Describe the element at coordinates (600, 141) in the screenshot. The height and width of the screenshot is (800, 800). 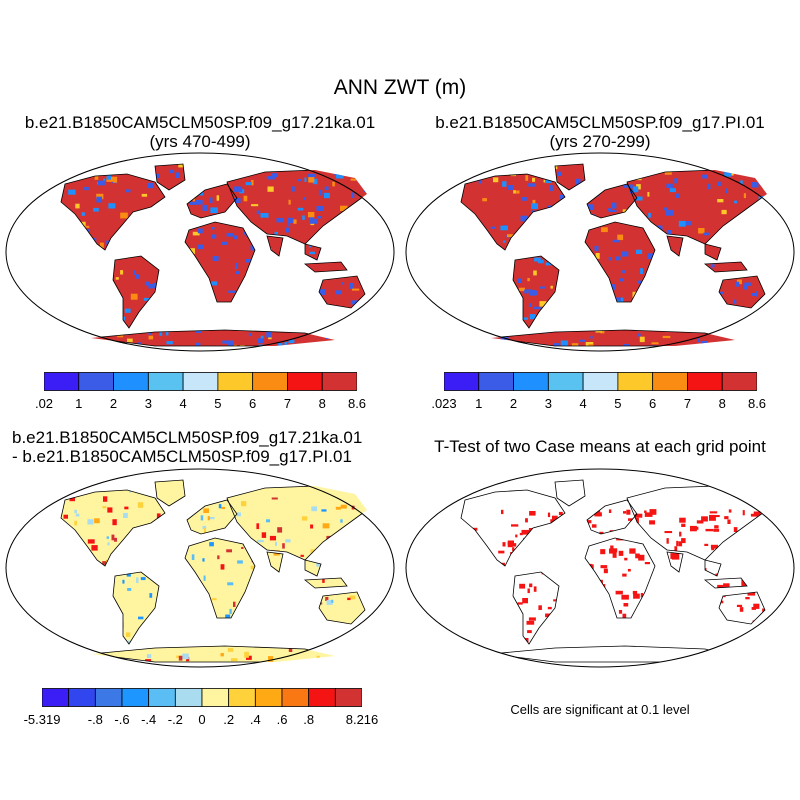
I see `panel-top-right-subtitle: (yrs 270-299)` at that location.